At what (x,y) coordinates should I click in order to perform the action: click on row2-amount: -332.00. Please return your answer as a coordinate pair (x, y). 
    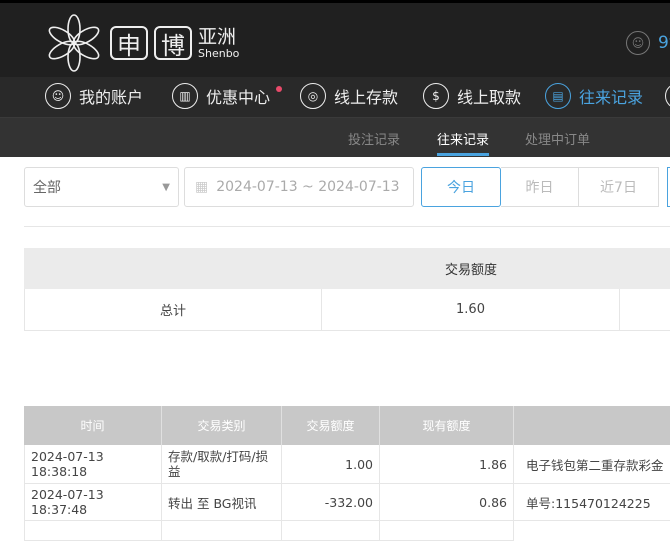
    Looking at the image, I should click on (331, 502).